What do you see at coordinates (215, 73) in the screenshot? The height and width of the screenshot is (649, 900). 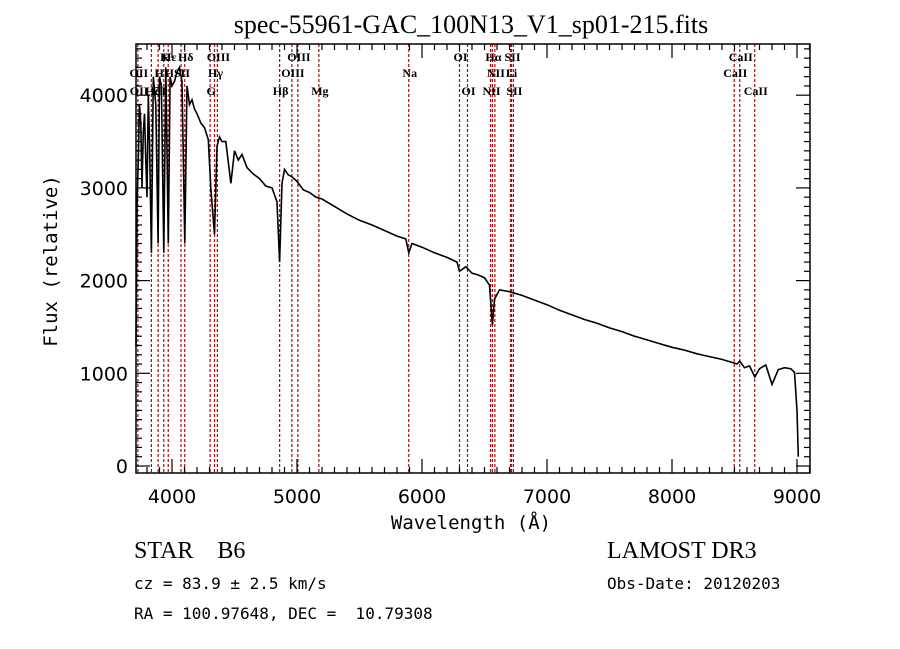 I see `spectral-line-label: Hγ` at bounding box center [215, 73].